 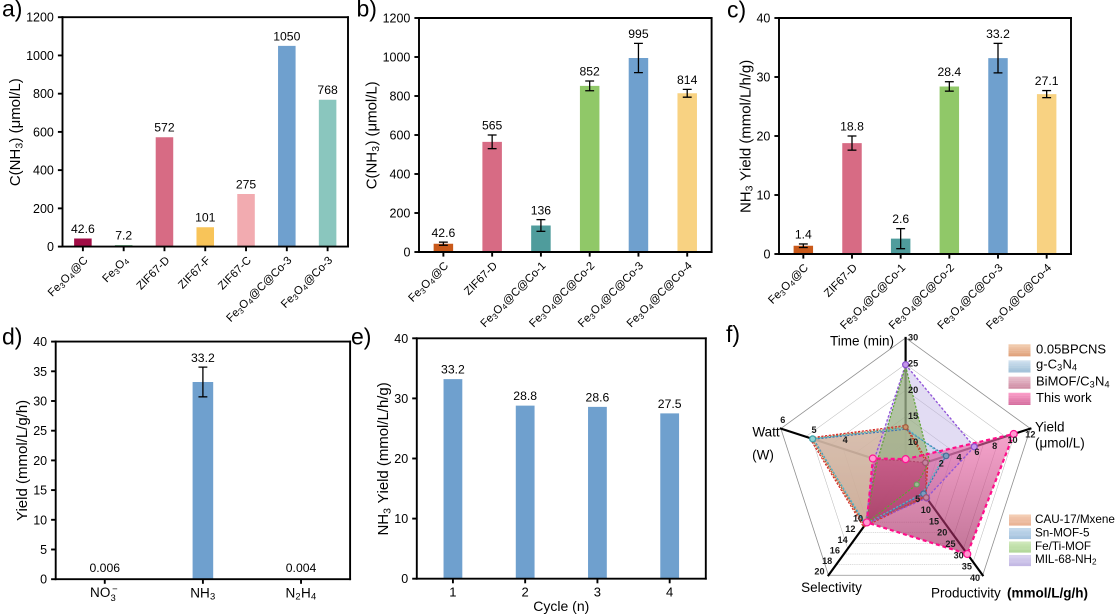 What do you see at coordinates (43, 171) in the screenshot?
I see `svg-text: 400` at bounding box center [43, 171].